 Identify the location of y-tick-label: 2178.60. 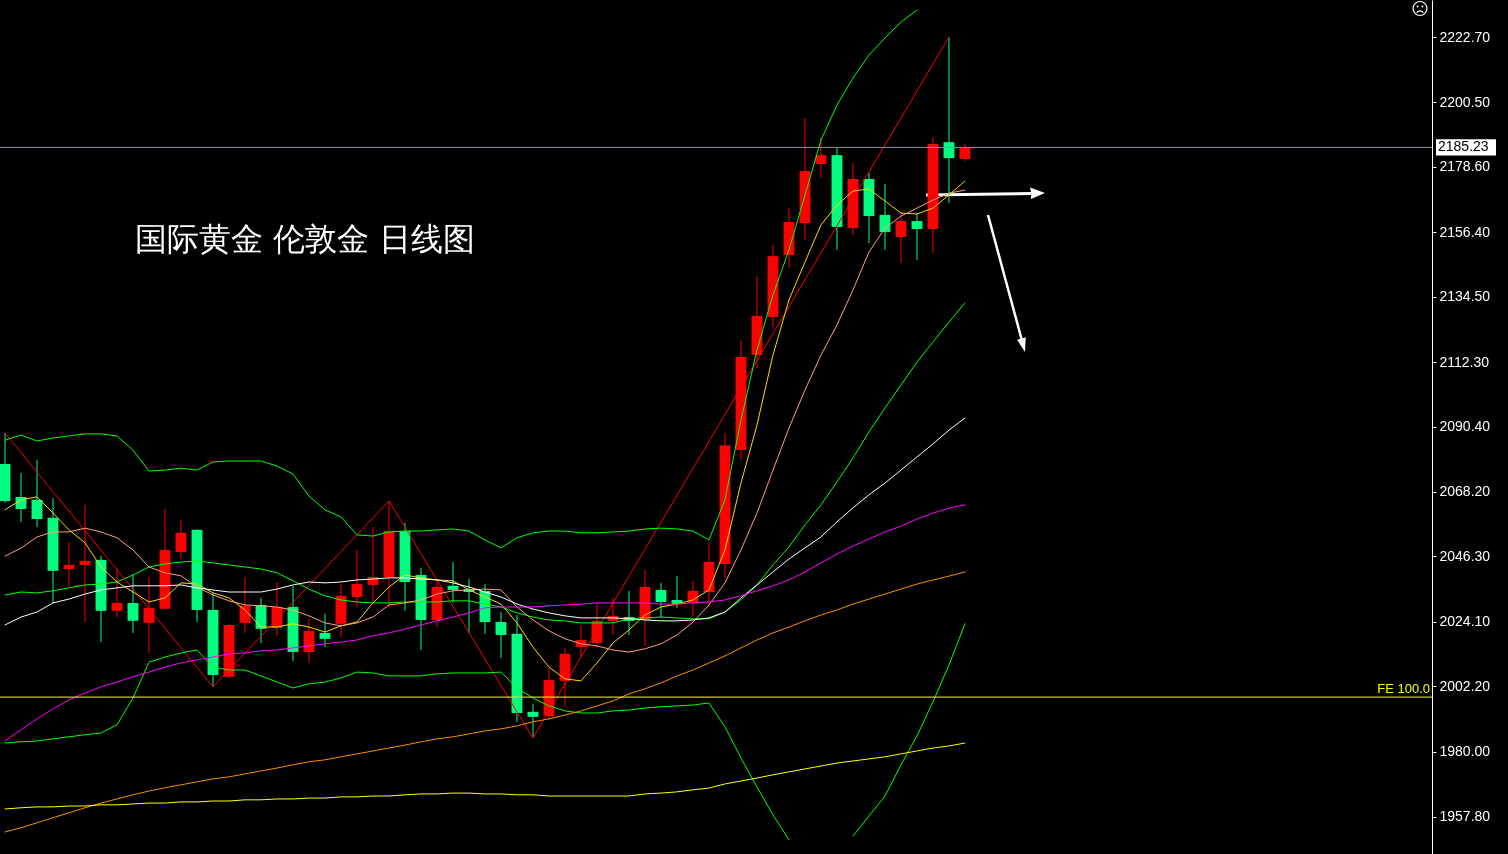
(1465, 166).